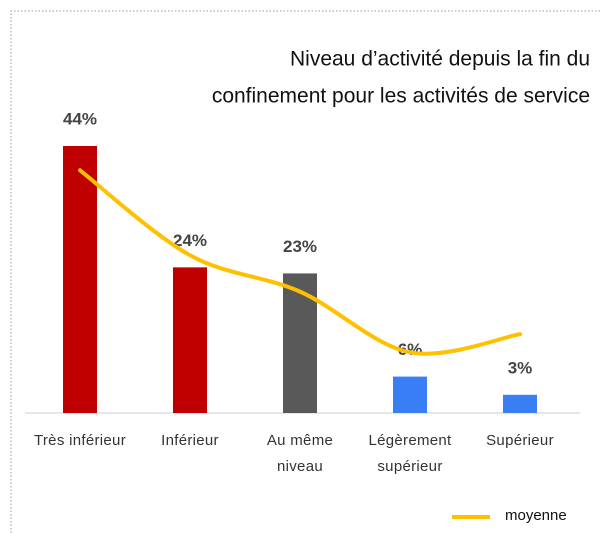 The height and width of the screenshot is (533, 603). I want to click on x-tick-label: Très inférieur, so click(80, 440).